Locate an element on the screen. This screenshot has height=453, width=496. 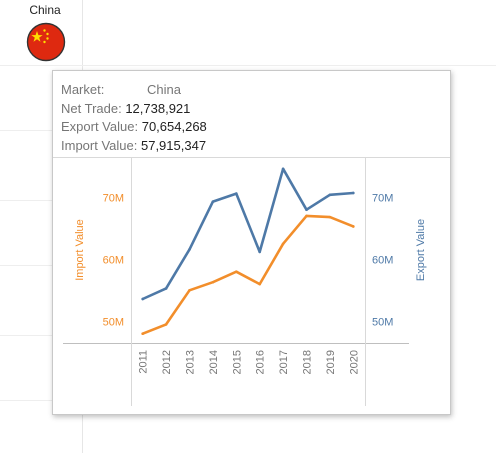
x-tick-label: 2016 is located at coordinates (261, 362).